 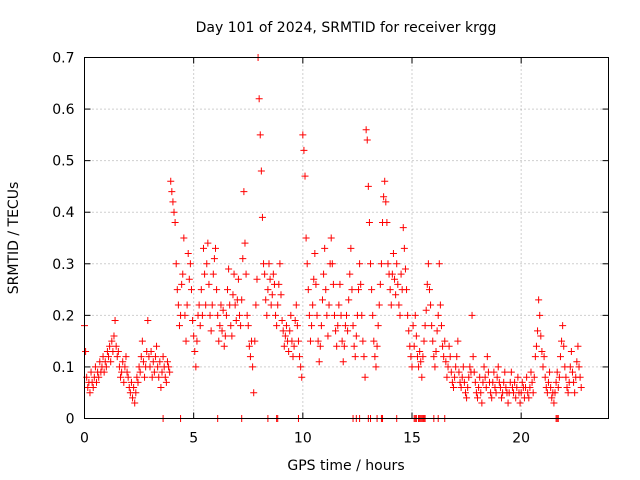 What do you see at coordinates (193, 439) in the screenshot?
I see `x-tick-label: 5` at bounding box center [193, 439].